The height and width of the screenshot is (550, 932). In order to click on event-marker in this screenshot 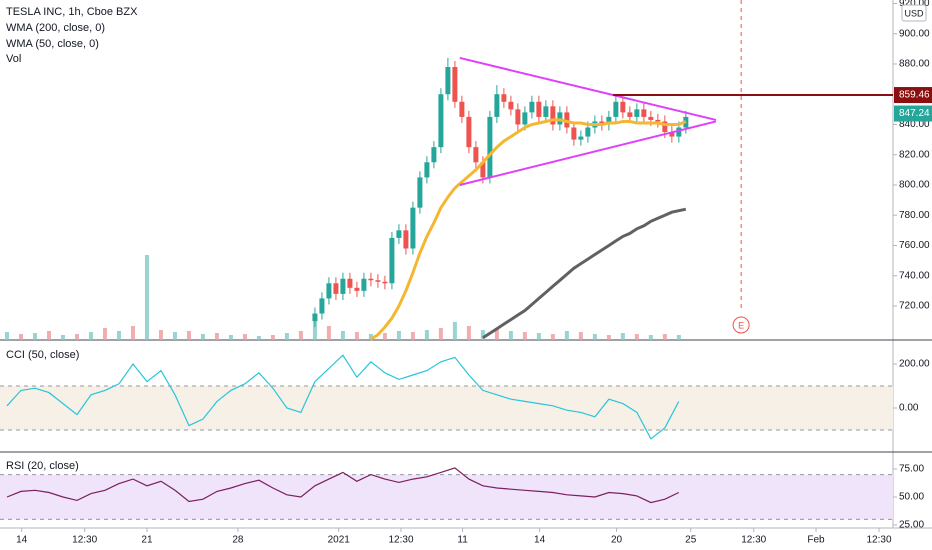, I will do `click(741, 325)`.